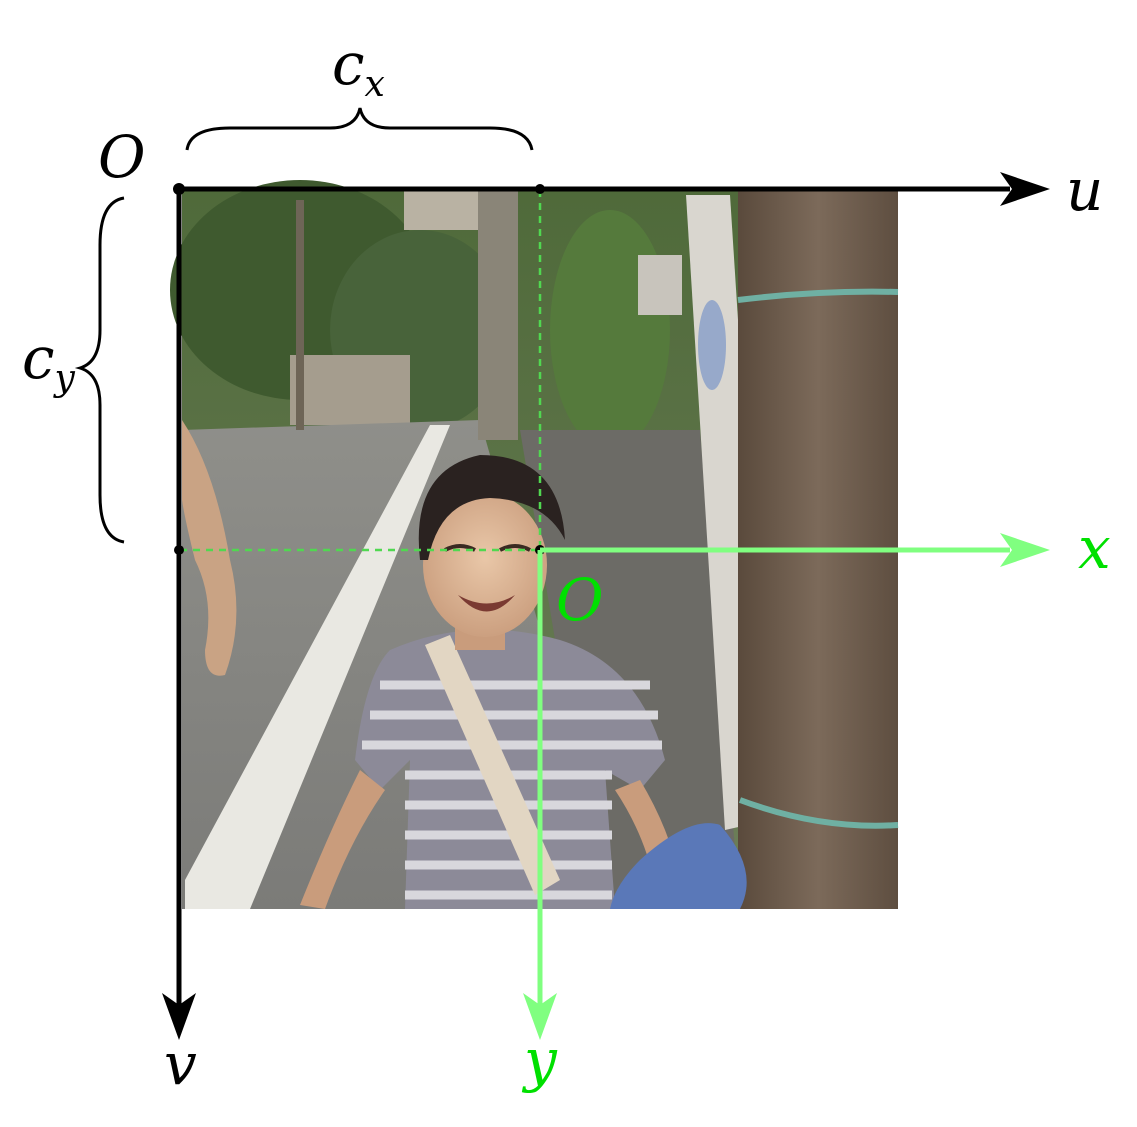 Image resolution: width=1137 pixels, height=1127 pixels. Describe the element at coordinates (359, 129) in the screenshot. I see `cx-brace` at that location.